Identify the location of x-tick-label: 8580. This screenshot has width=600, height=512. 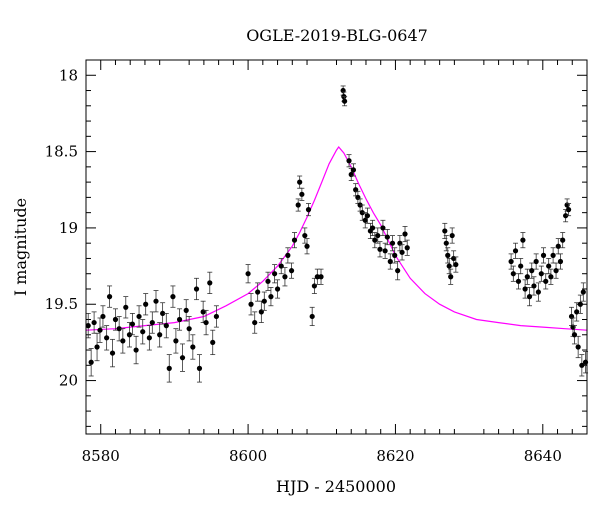
(101, 456).